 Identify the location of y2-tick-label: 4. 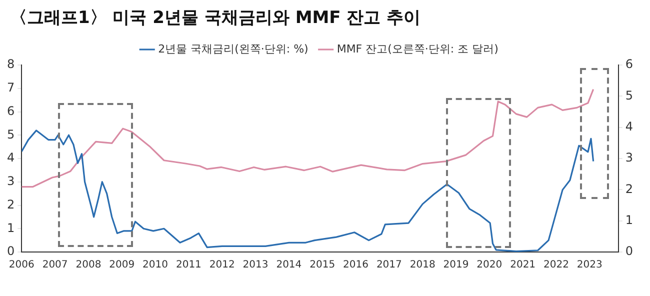
(629, 126).